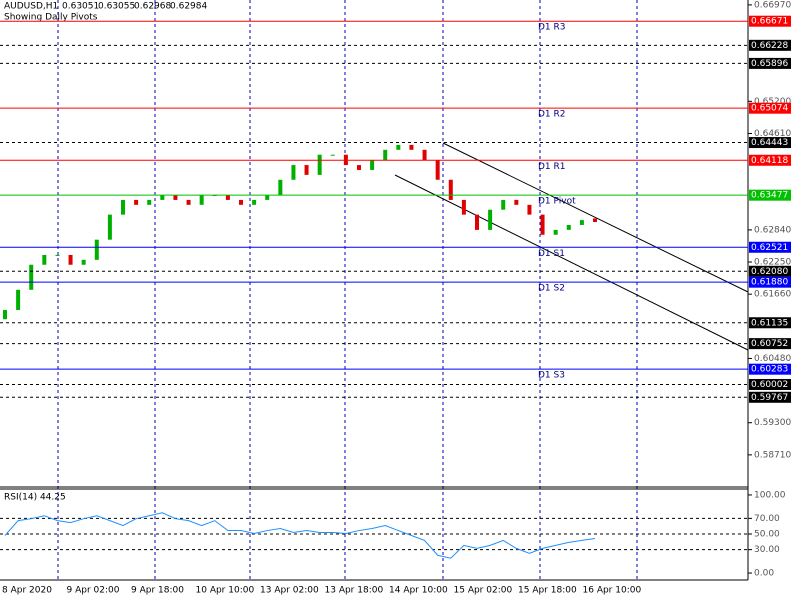 The width and height of the screenshot is (800, 600). I want to click on y-tick-label: 70.00, so click(767, 519).